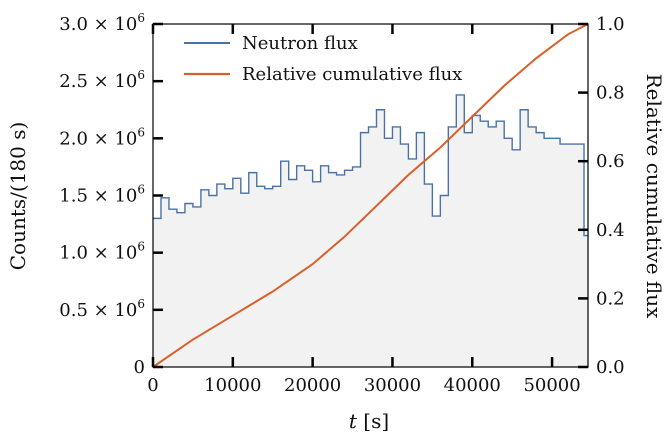 This screenshot has width=666, height=436. I want to click on y-left-tick-mantissa: 2.5 × 10, so click(98, 81).